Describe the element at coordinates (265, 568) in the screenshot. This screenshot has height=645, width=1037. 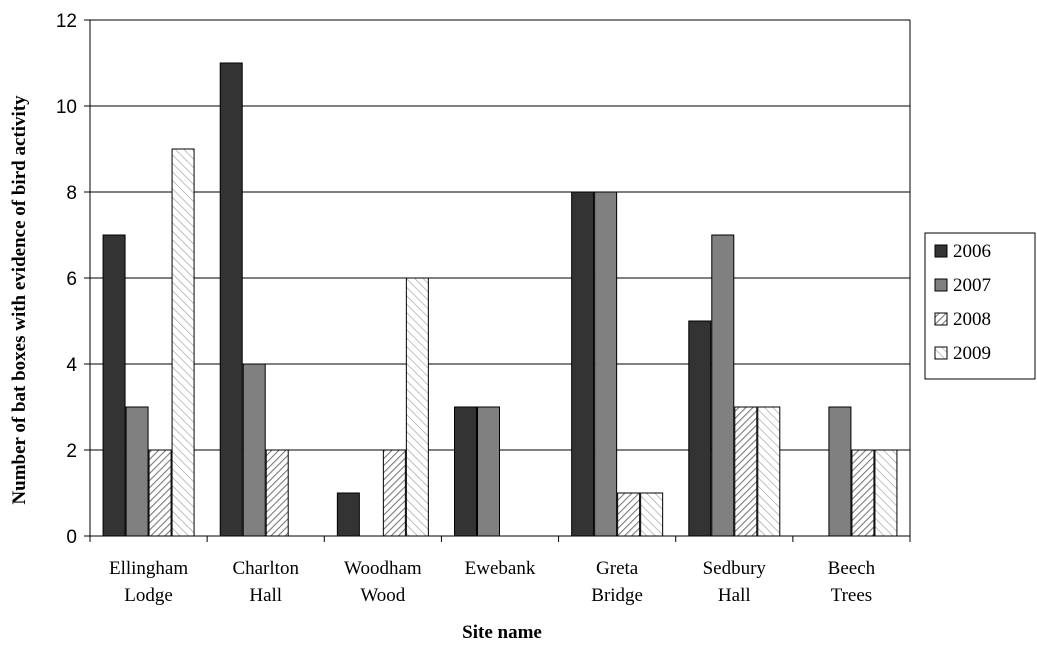
I see `x-category-label: Charlton` at that location.